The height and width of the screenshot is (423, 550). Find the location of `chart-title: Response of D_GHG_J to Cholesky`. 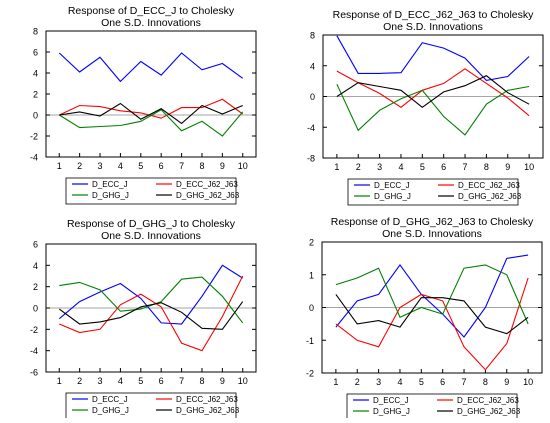

chart-title: Response of D_GHG_J to Cholesky is located at coordinates (151, 224).